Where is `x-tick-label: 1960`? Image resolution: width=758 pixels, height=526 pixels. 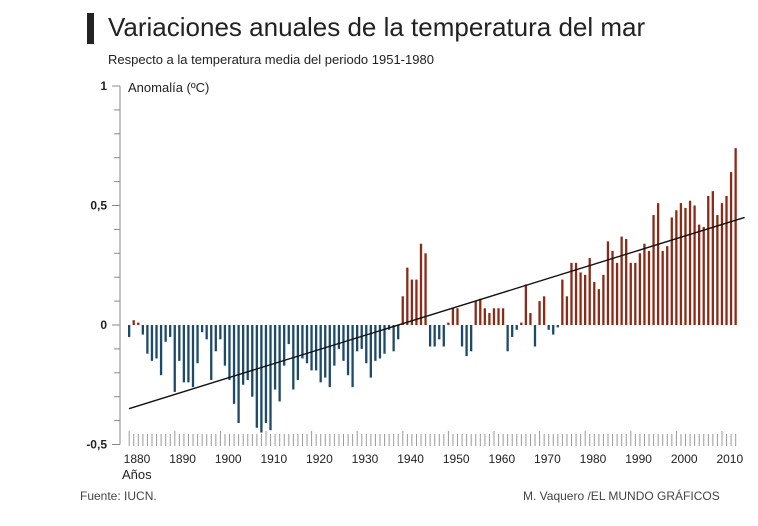
x-tick-label: 1960 is located at coordinates (501, 459).